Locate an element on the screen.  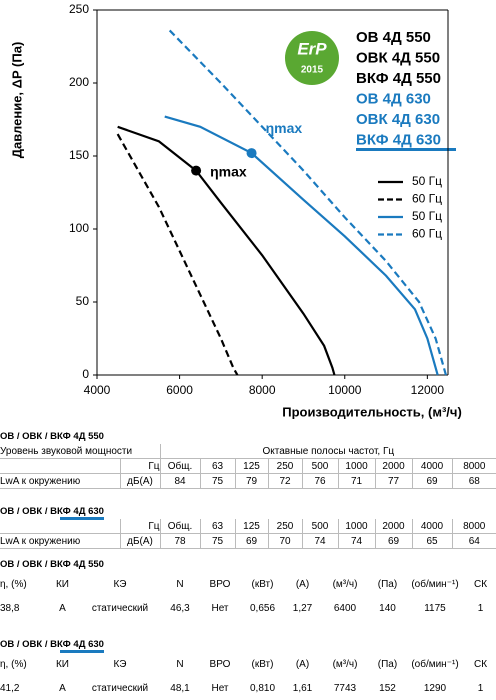
model-name: ОВК 4Д 550 is located at coordinates (398, 57).